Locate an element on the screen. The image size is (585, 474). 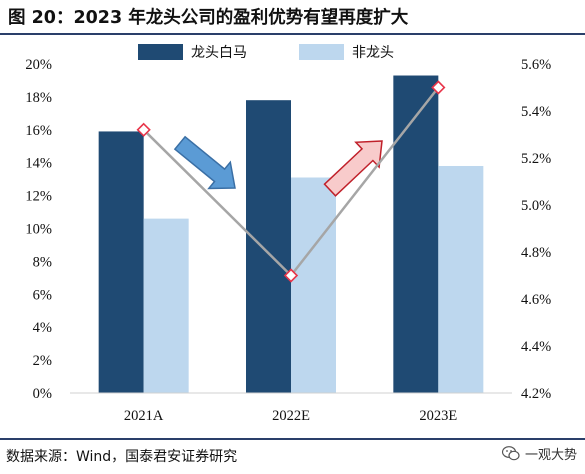
y-left-tick-label: 16% is located at coordinates (38, 131).